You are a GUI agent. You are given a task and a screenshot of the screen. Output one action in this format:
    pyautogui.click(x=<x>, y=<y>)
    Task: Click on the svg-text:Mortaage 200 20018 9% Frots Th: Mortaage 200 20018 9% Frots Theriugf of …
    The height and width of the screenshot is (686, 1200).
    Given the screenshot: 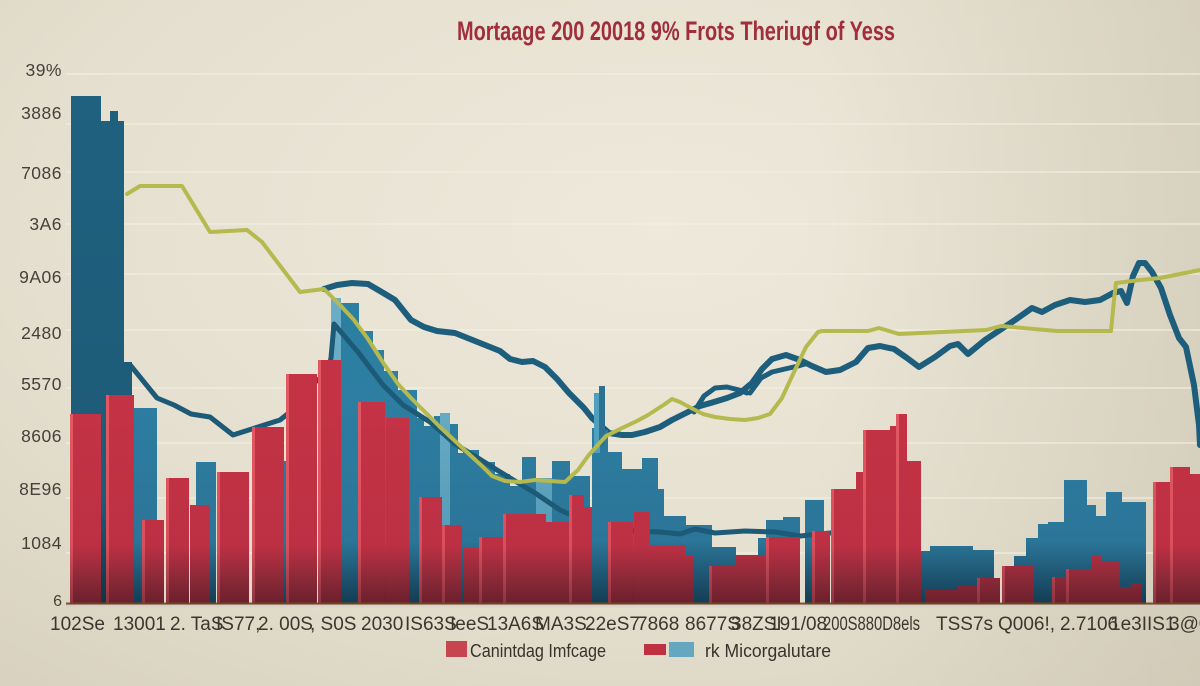 What is the action you would take?
    pyautogui.click(x=676, y=31)
    